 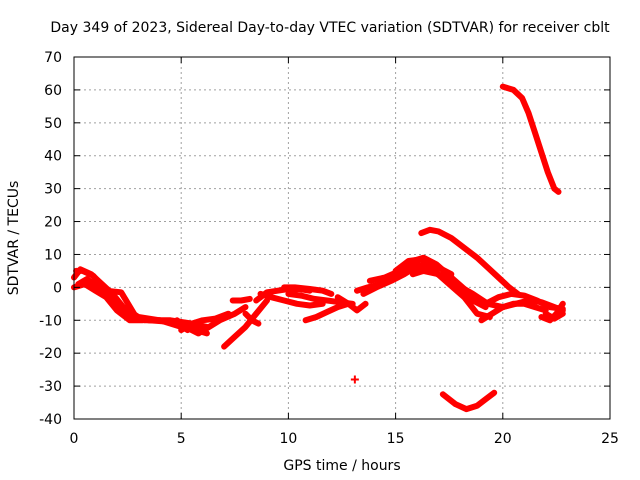 What do you see at coordinates (50, 354) in the screenshot?
I see `y-tick-label: -20` at bounding box center [50, 354].